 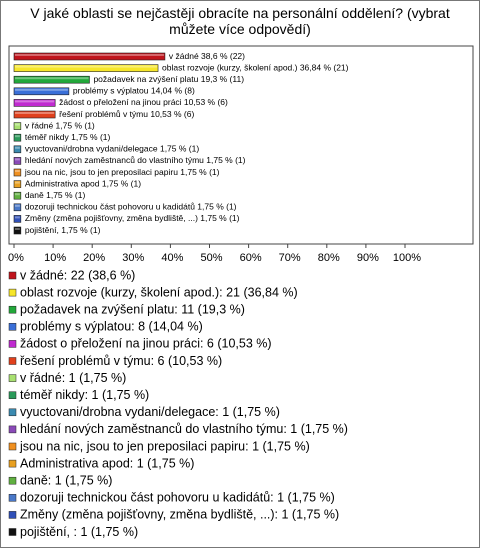 I want to click on legend-label: požadavek na zvýšení platu: 11 (19,3 %), so click(x=132, y=309).